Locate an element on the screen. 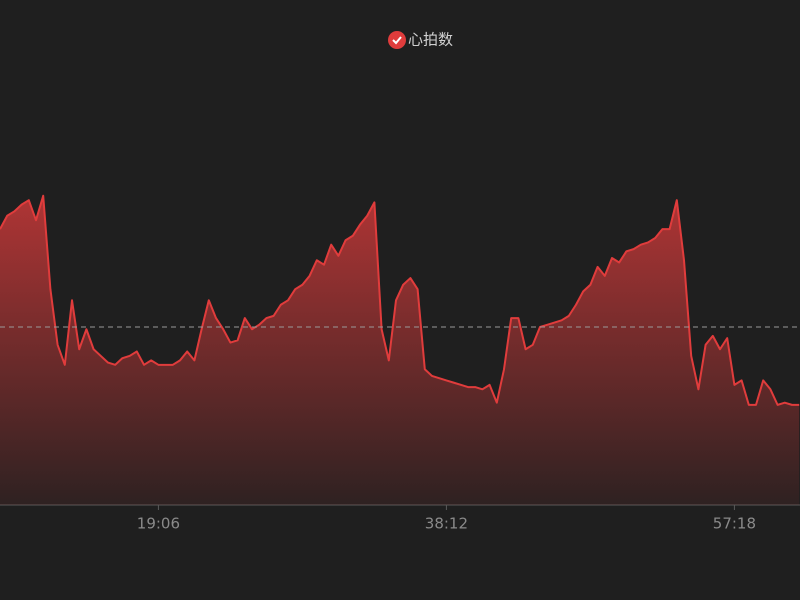 Image resolution: width=800 pixels, height=600 pixels. legend-check is located at coordinates (397, 40).